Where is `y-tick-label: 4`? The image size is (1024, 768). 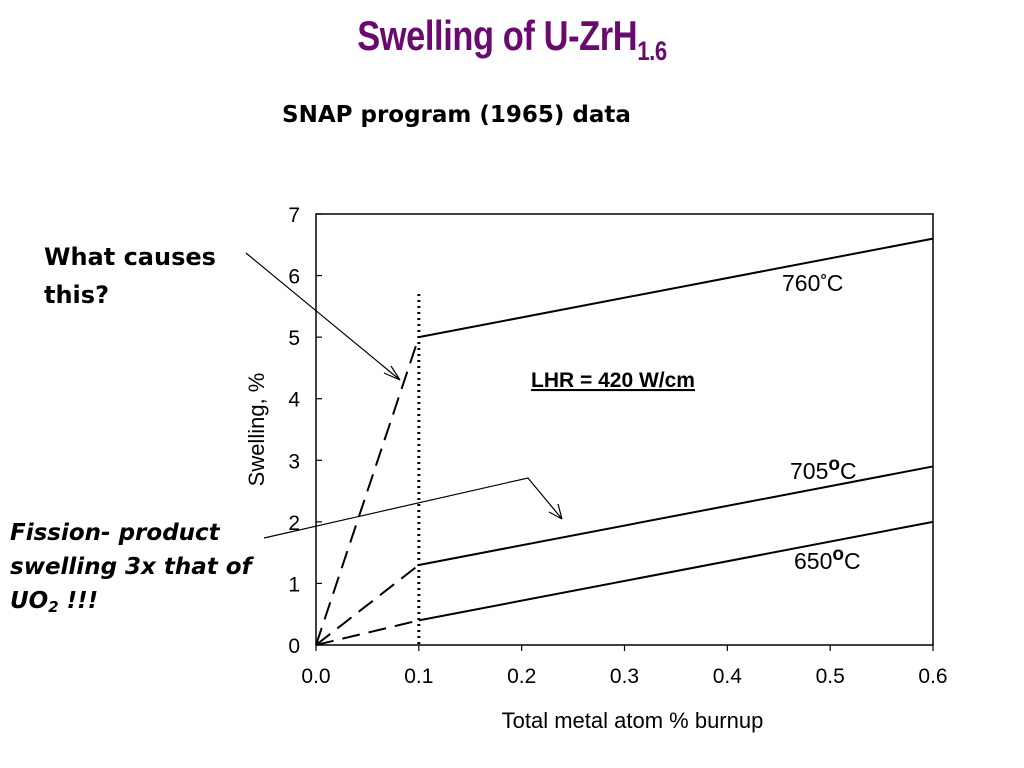
y-tick-label: 4 is located at coordinates (294, 400).